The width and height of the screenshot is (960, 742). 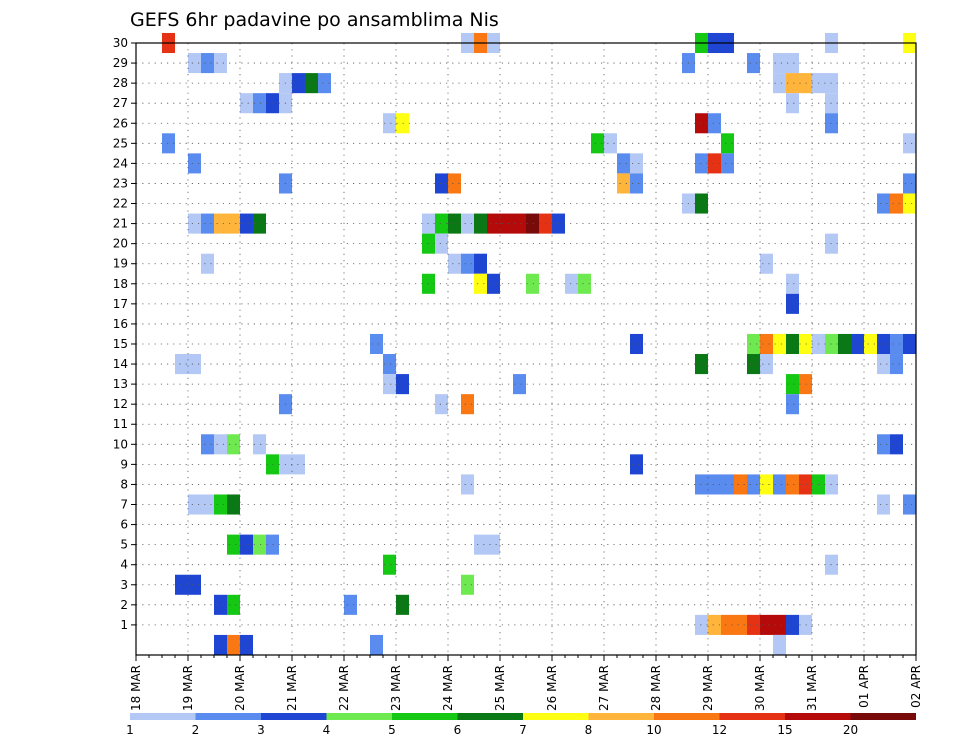 I want to click on y-tick-label: 11, so click(x=120, y=424).